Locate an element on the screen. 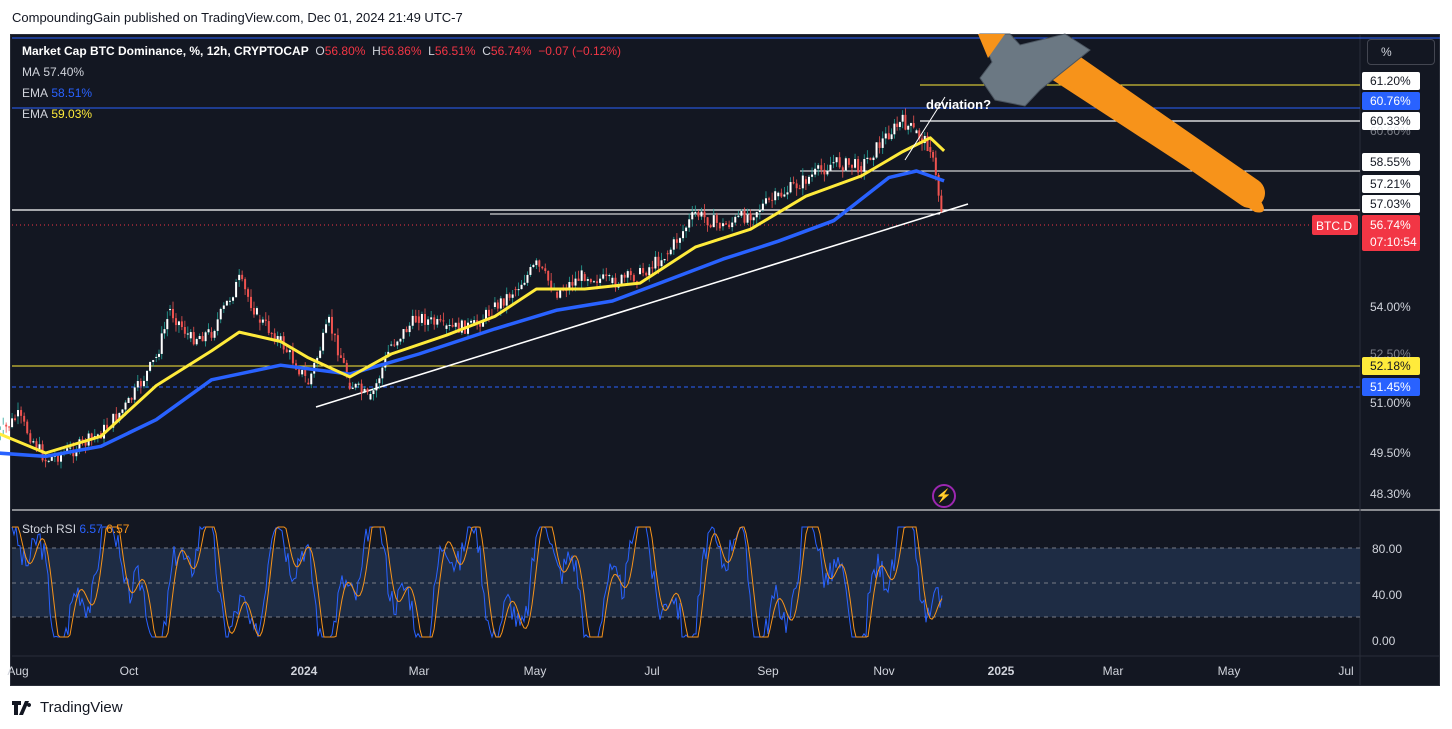 The width and height of the screenshot is (1452, 729). bar-countdown: 07:10:54 is located at coordinates (1393, 242).